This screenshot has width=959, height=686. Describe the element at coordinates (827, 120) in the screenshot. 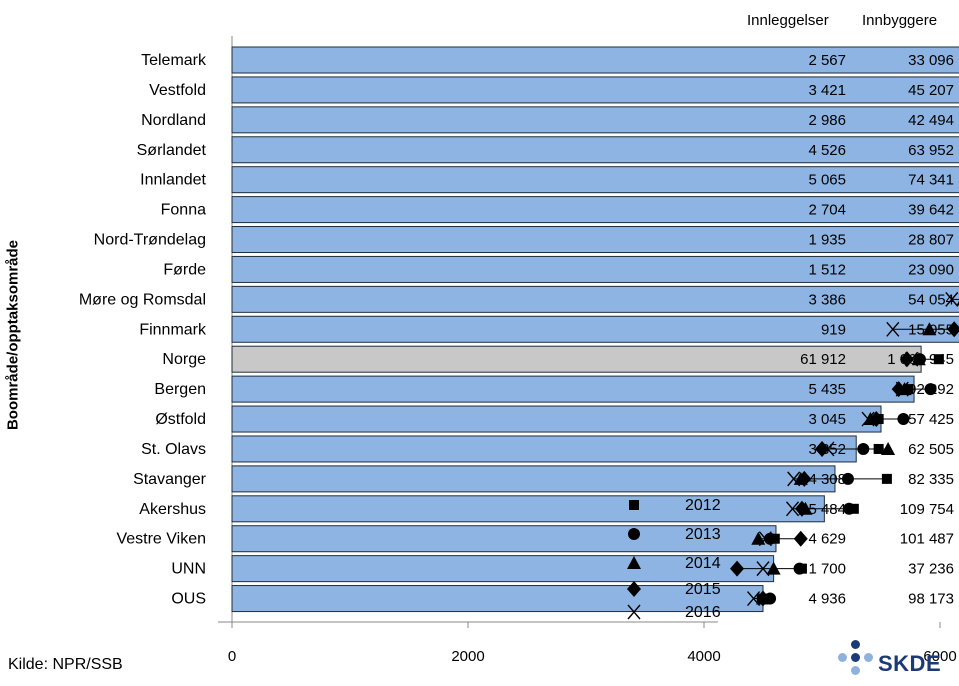

I see `innleggelser-value: 2 986` at that location.